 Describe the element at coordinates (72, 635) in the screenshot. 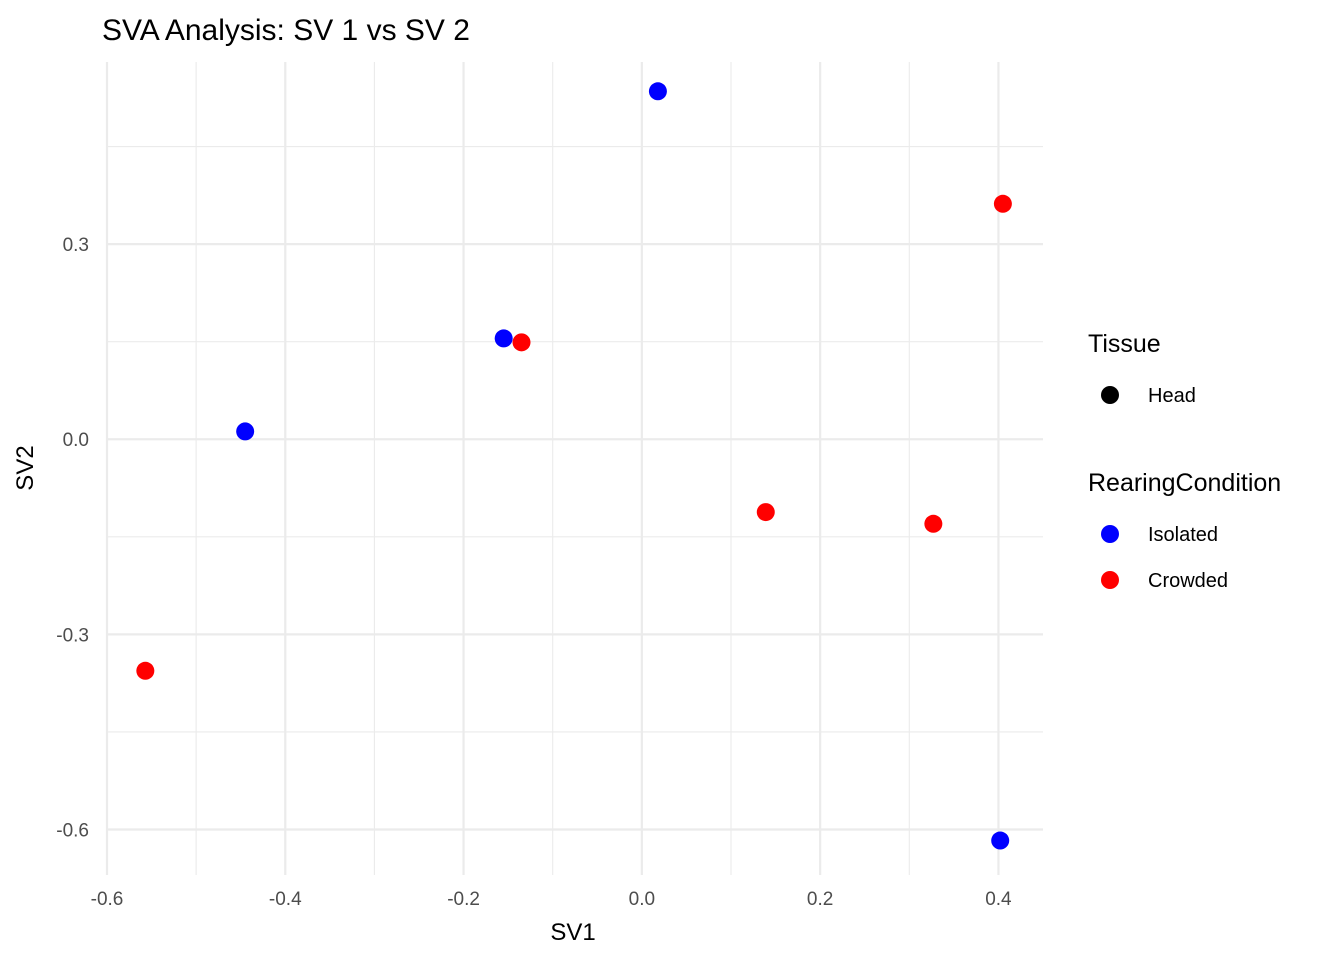

I see `y-tick-label: -0.3` at that location.